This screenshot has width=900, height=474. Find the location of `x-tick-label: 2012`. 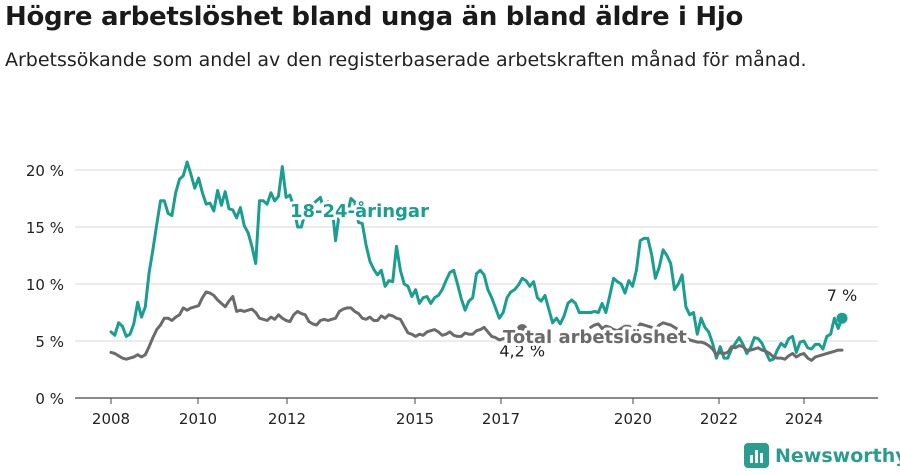

x-tick-label: 2012 is located at coordinates (287, 419).